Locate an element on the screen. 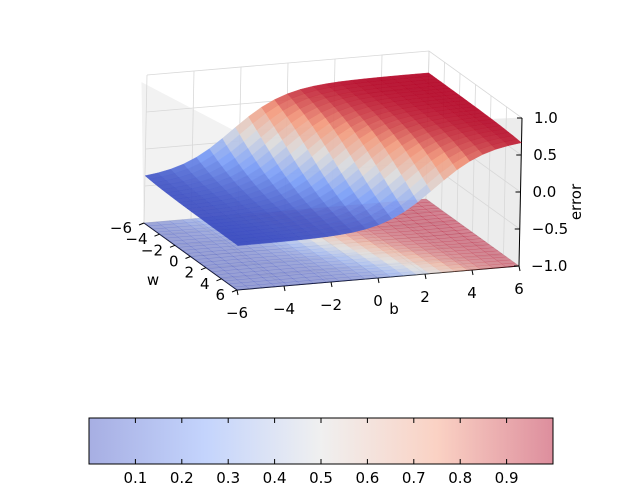 Image resolution: width=640 pixels, height=498 pixels. colorbar-tick-label: 0.5 is located at coordinates (321, 478).